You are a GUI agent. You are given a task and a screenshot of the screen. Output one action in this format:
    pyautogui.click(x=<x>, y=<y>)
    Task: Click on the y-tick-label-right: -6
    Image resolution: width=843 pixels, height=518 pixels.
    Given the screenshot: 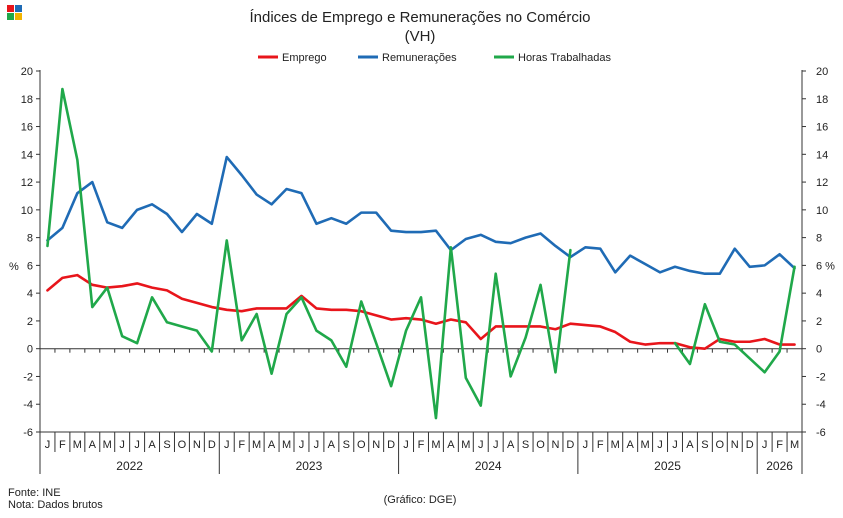 What is the action you would take?
    pyautogui.click(x=821, y=433)
    